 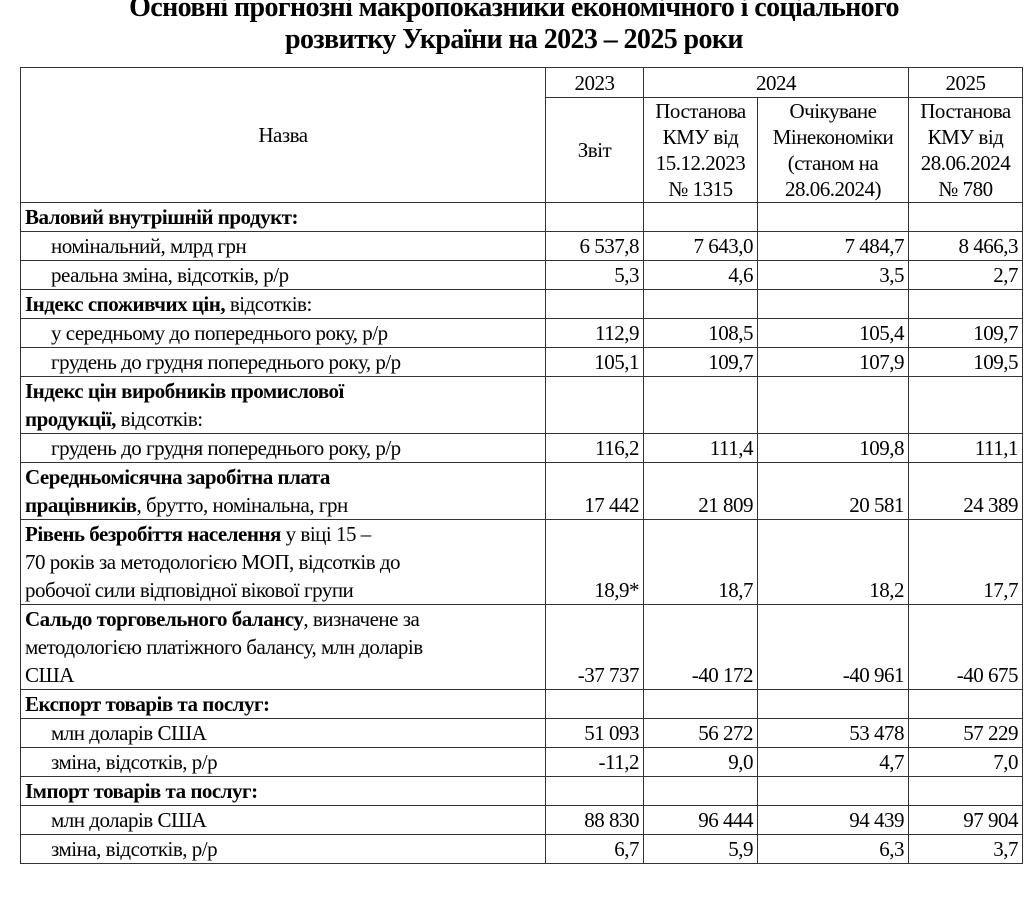 What do you see at coordinates (594, 275) in the screenshot?
I see `value-cell: 5,3` at bounding box center [594, 275].